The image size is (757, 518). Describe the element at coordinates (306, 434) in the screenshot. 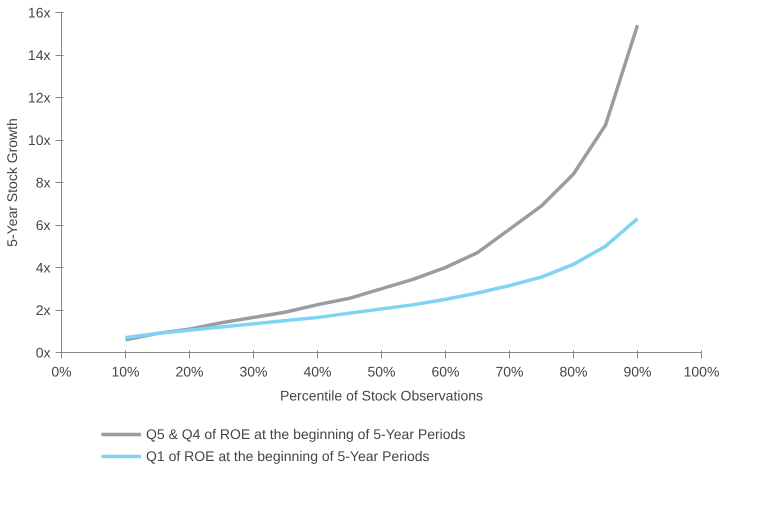

I see `legend-label: Q5 & Q4 of ROE at the beginning of 5-Year Periods` at that location.